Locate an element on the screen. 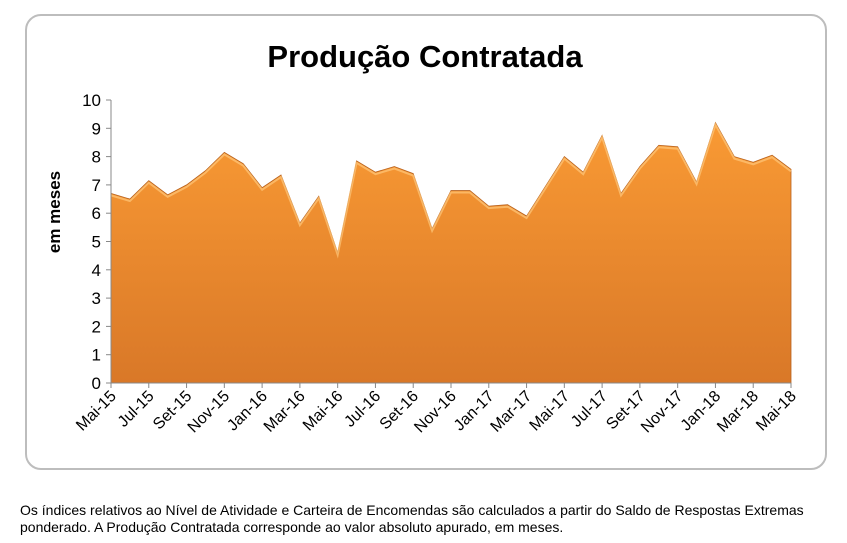  y-tick-label: 4 is located at coordinates (96, 270).